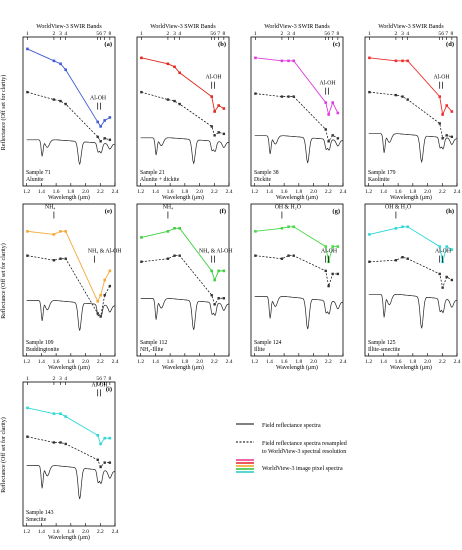 The height and width of the screenshot is (550, 462). What do you see at coordinates (109, 389) in the screenshot?
I see `panel-letter: (i)` at bounding box center [109, 389].